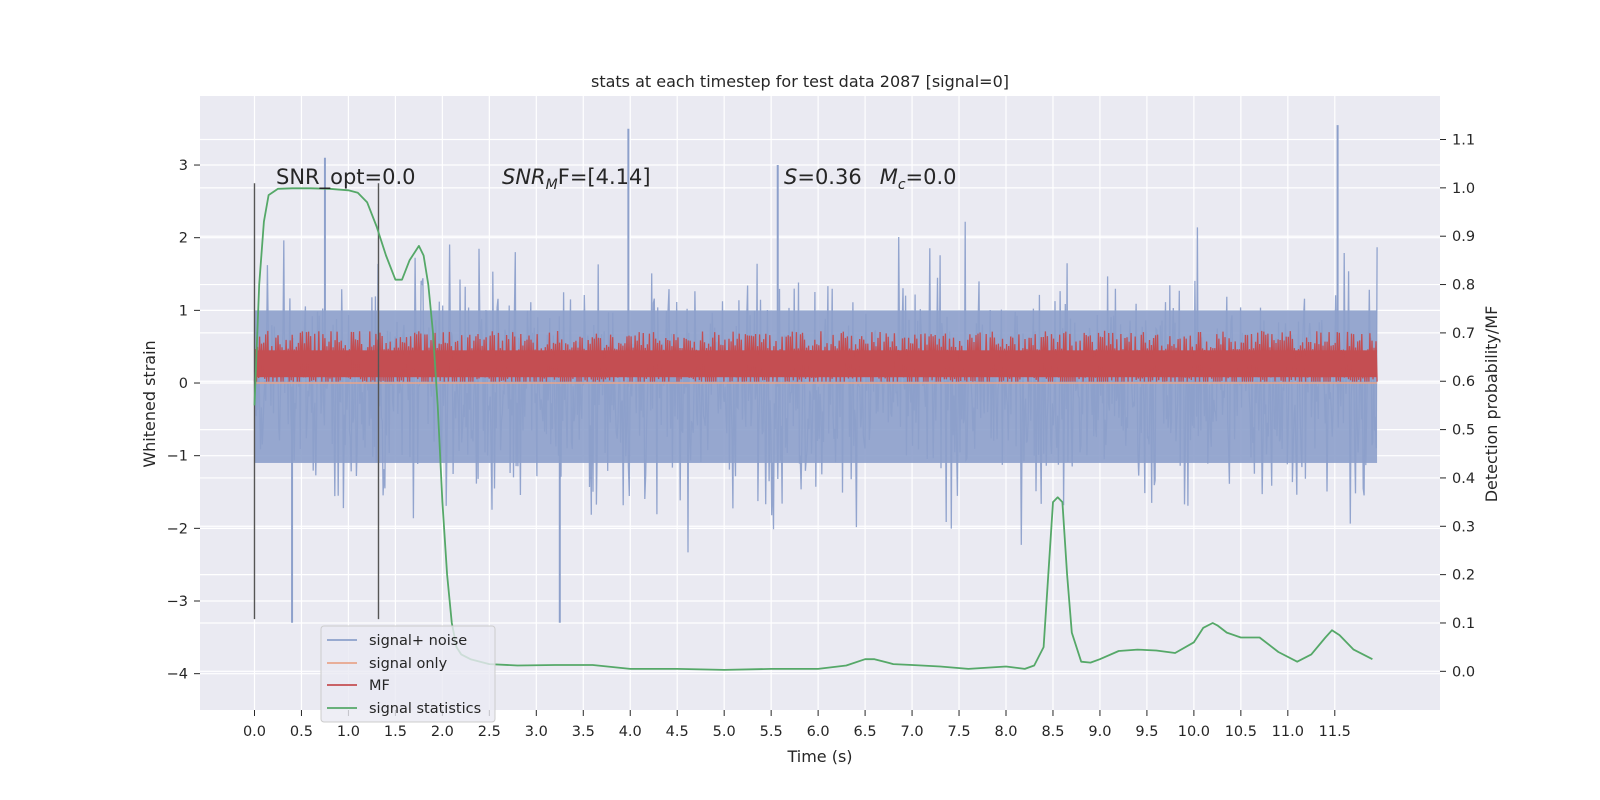 This screenshot has height=800, width=1600. What do you see at coordinates (177, 457) in the screenshot?
I see `y-left-tick-label: −1` at bounding box center [177, 457].